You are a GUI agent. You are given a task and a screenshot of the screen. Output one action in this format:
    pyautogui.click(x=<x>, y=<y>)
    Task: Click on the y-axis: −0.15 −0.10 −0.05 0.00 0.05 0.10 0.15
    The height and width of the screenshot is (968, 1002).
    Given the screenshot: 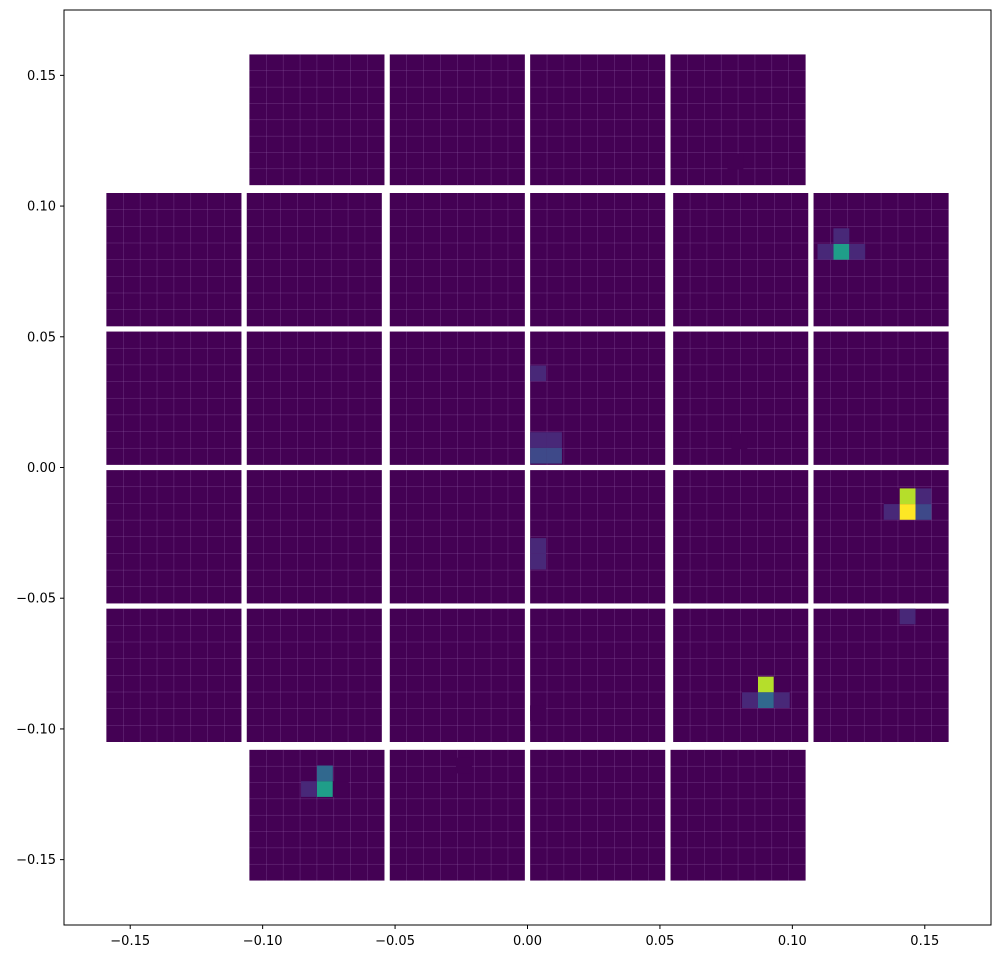 What is the action you would take?
    pyautogui.click(x=40, y=468)
    